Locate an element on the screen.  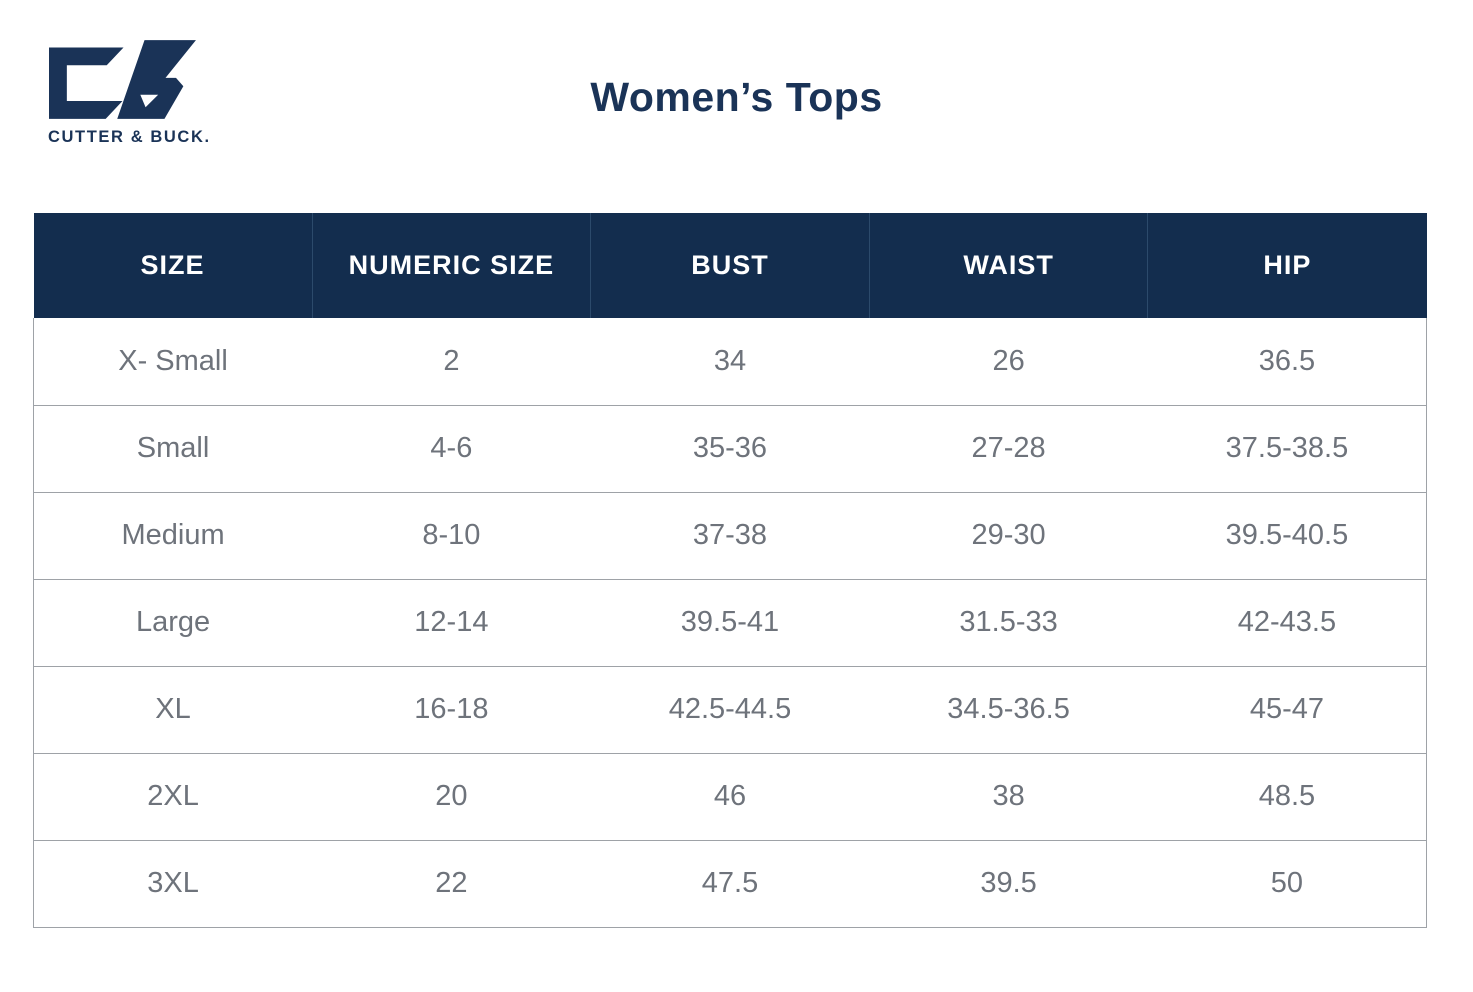
table-cell: XL is located at coordinates (173, 710).